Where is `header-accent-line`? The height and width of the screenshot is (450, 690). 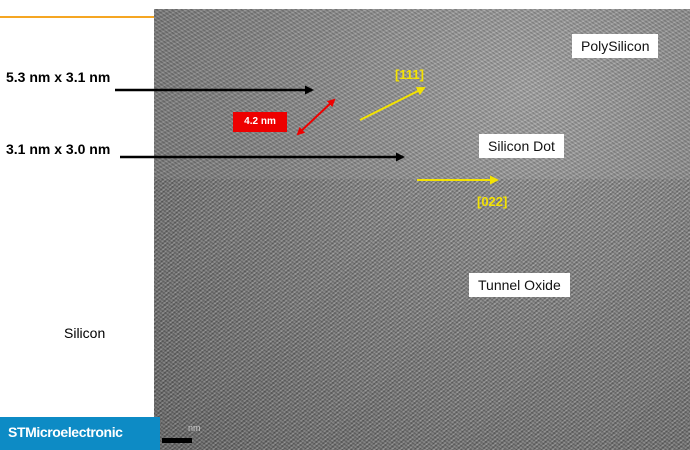
header-accent-line is located at coordinates (77, 17).